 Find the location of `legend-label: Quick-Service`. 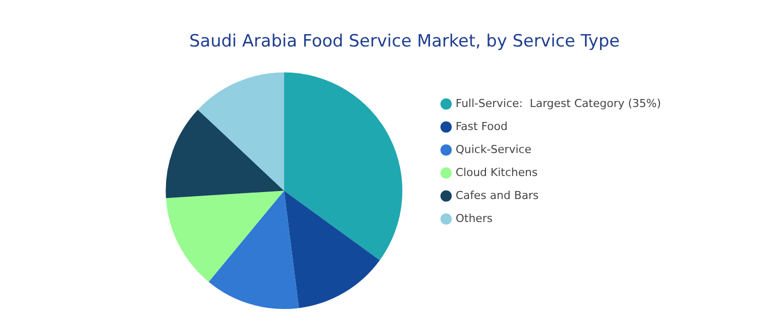

legend-label: Quick-Service is located at coordinates (494, 149).